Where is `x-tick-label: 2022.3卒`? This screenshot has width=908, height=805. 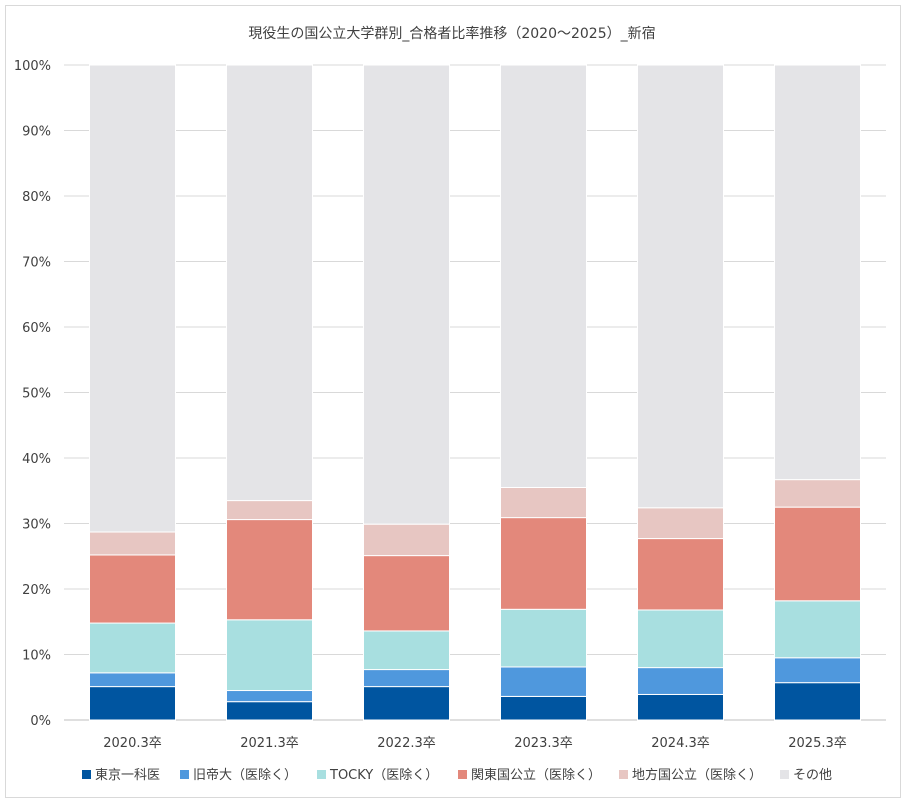 x-tick-label: 2022.3卒 is located at coordinates (406, 743).